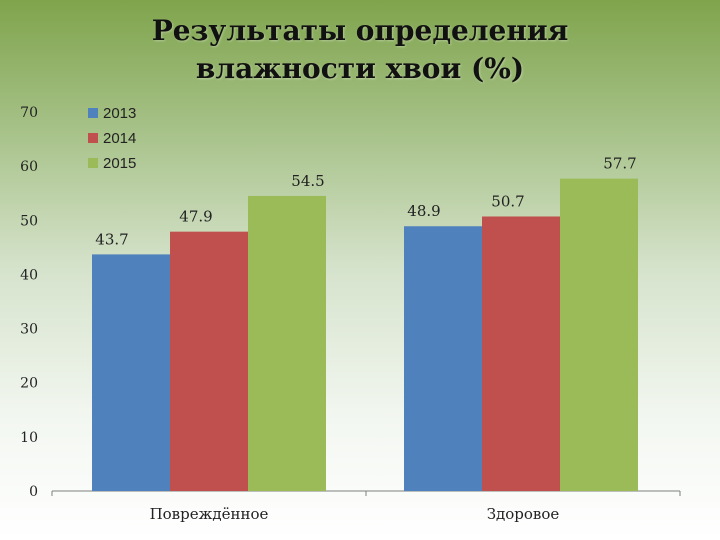 The width and height of the screenshot is (720, 540). Describe the element at coordinates (29, 275) in the screenshot. I see `y-tick-label: 40` at that location.